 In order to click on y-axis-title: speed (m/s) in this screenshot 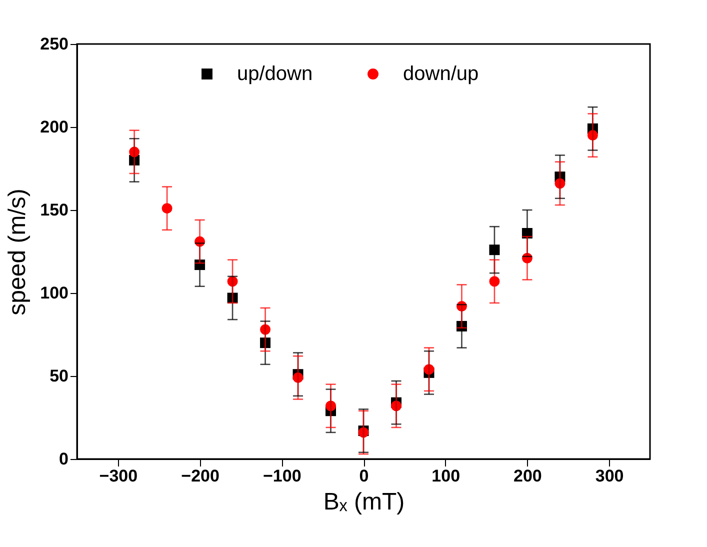, I will do `click(18, 252)`.